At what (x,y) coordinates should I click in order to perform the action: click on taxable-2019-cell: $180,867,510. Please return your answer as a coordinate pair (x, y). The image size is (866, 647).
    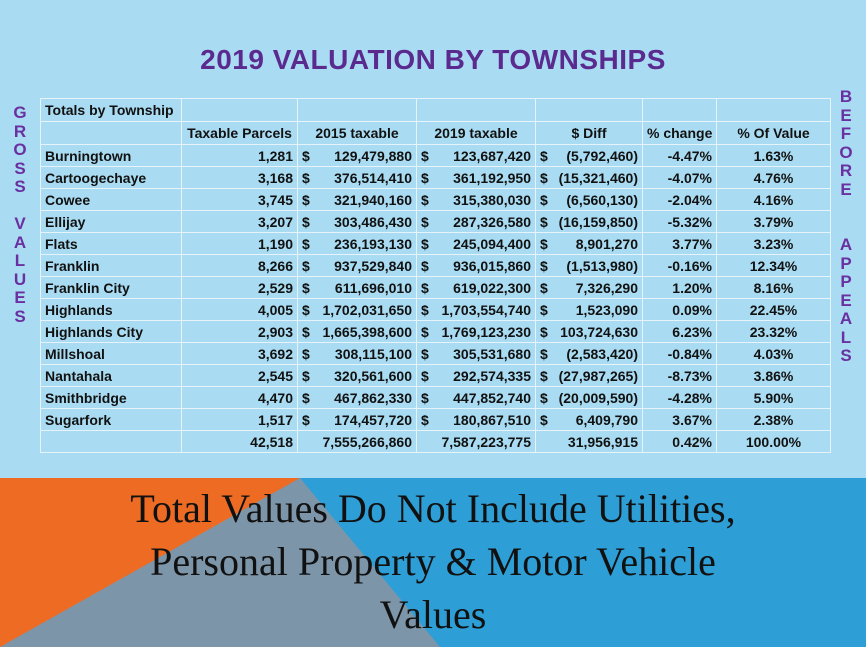
    Looking at the image, I should click on (476, 419).